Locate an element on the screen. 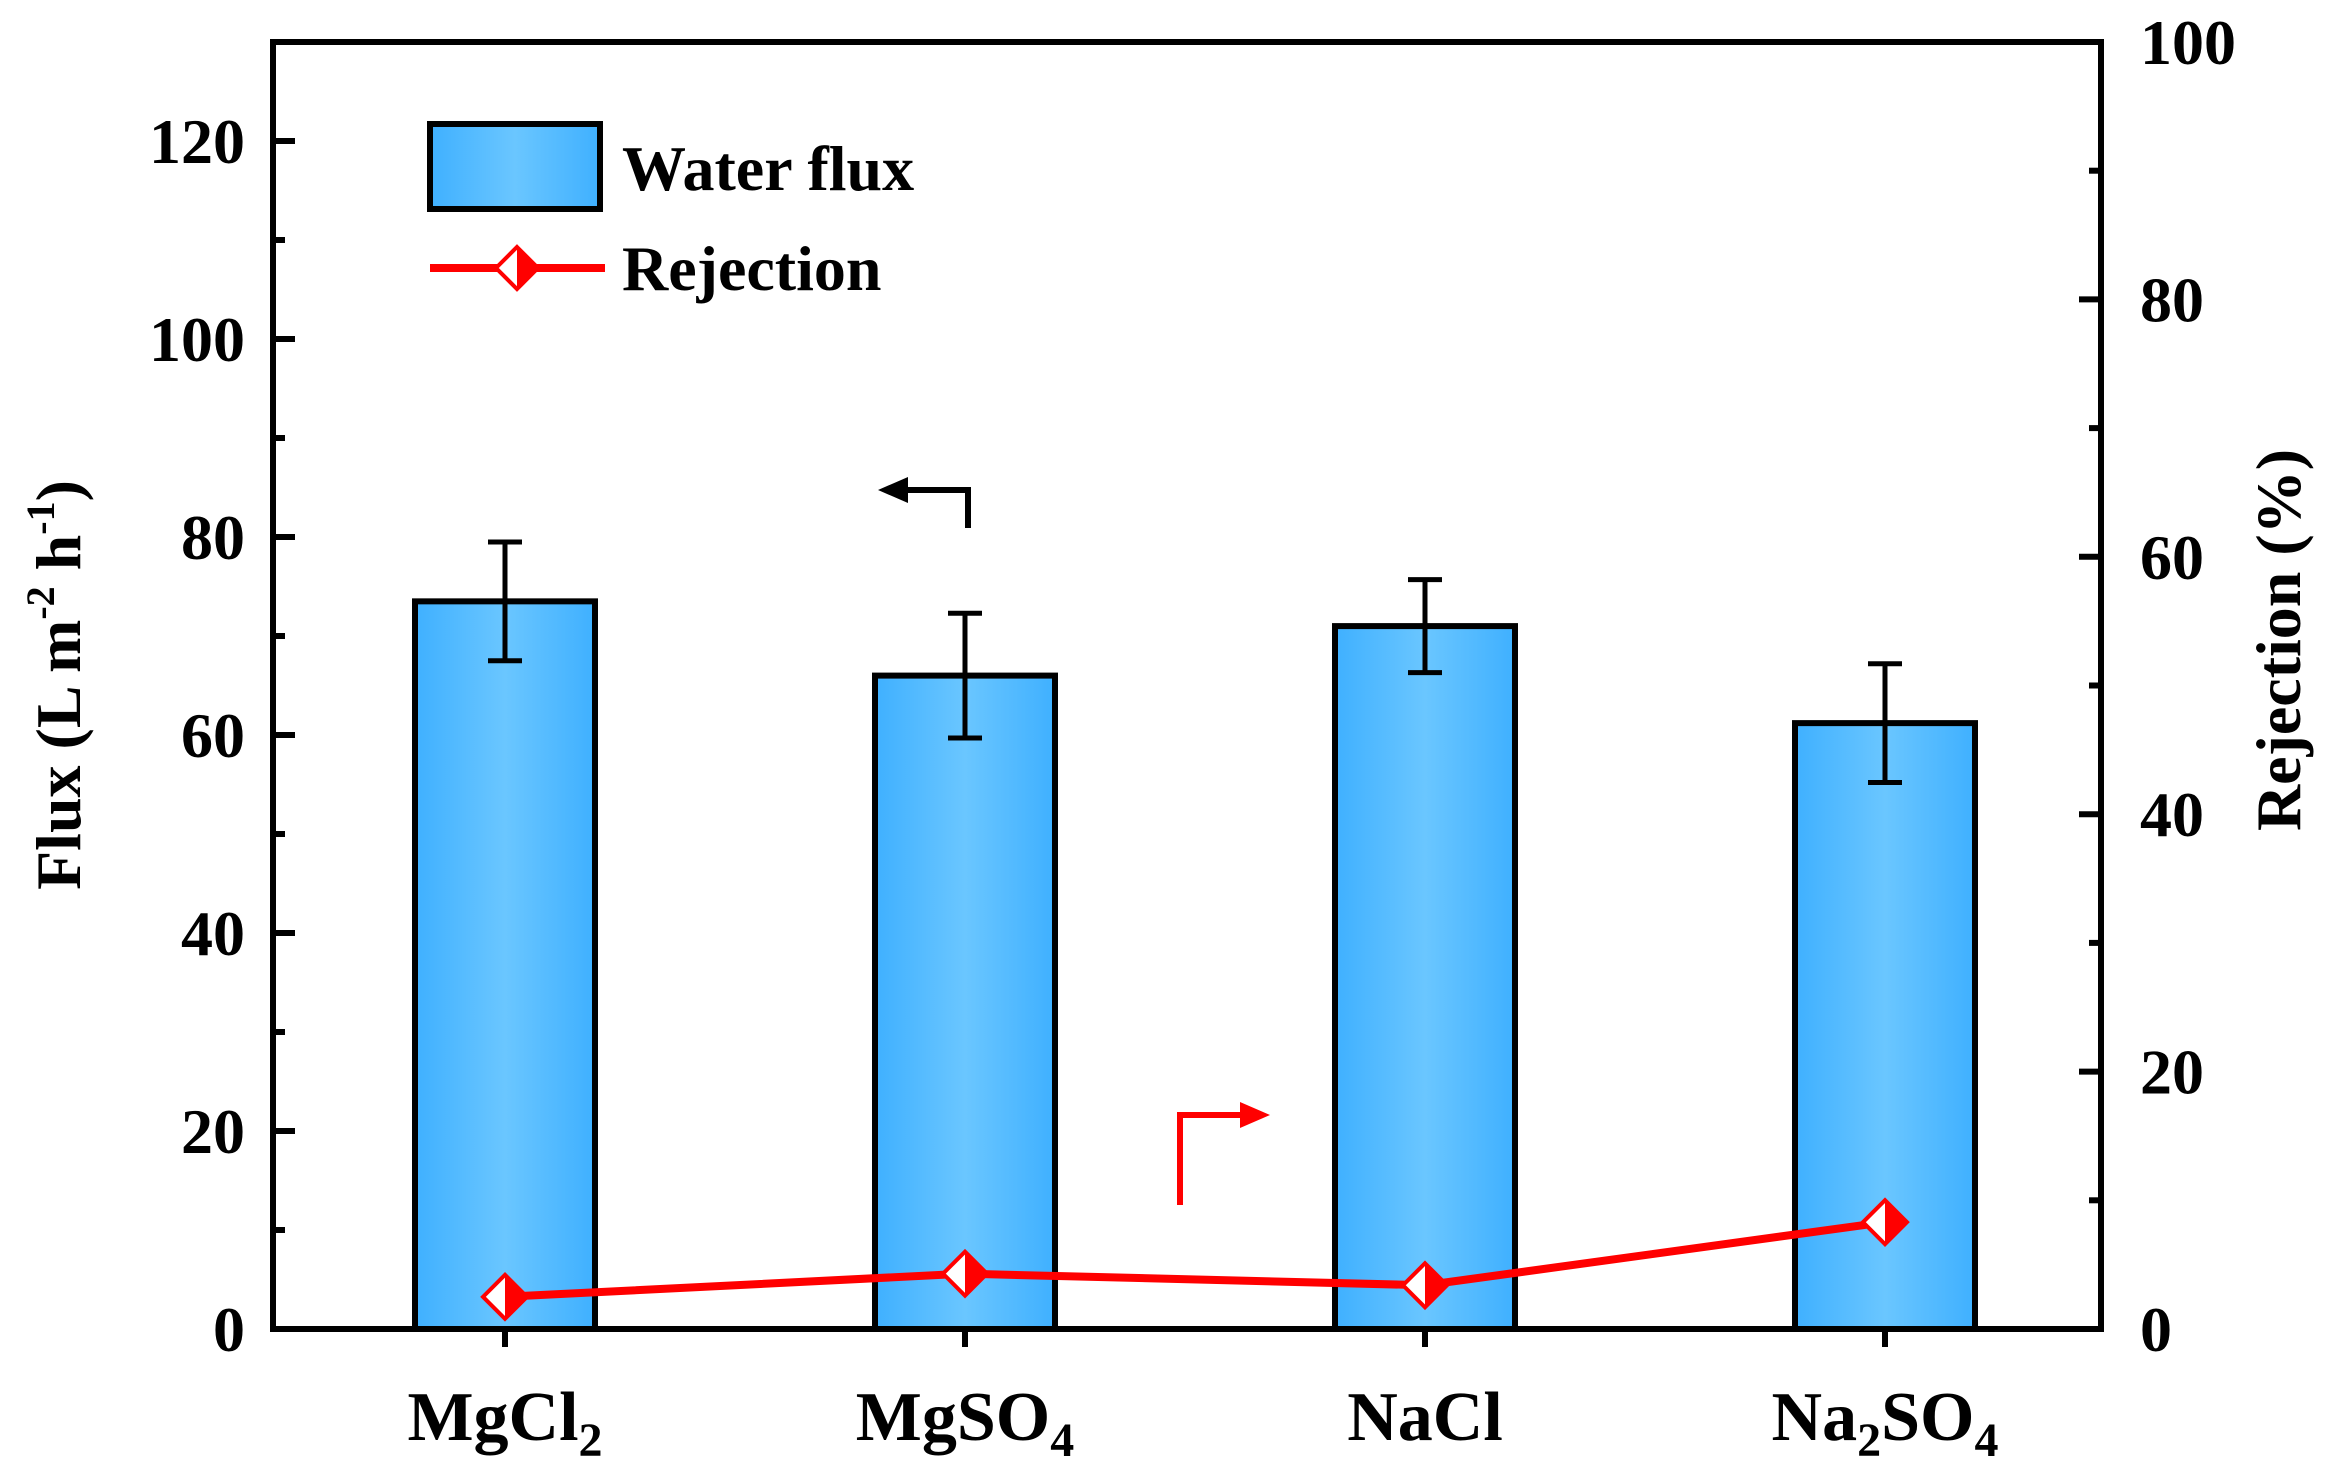 The height and width of the screenshot is (1477, 2342). bar-MgSO4 is located at coordinates (965, 1002).